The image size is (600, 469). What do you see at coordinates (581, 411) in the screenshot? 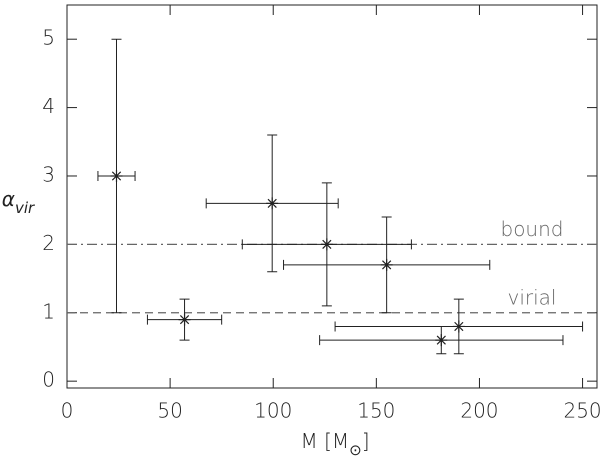
I see `x-tick-label: 250` at bounding box center [581, 411].